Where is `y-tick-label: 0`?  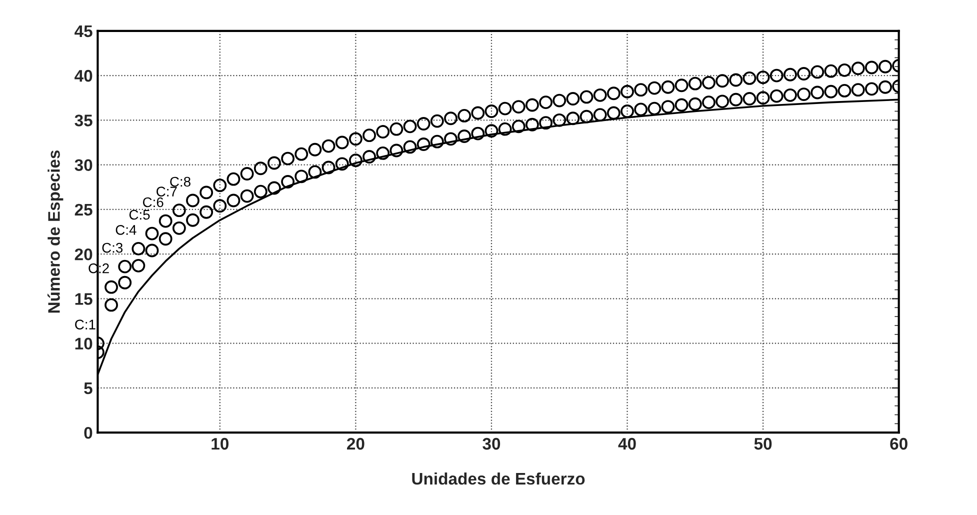 y-tick-label: 0 is located at coordinates (88, 433).